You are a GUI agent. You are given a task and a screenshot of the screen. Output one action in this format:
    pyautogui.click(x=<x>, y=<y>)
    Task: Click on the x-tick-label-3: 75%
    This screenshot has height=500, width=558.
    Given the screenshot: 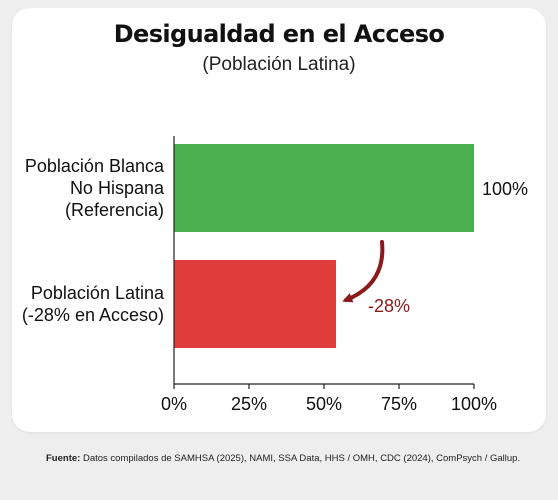 What is the action you would take?
    pyautogui.click(x=399, y=404)
    